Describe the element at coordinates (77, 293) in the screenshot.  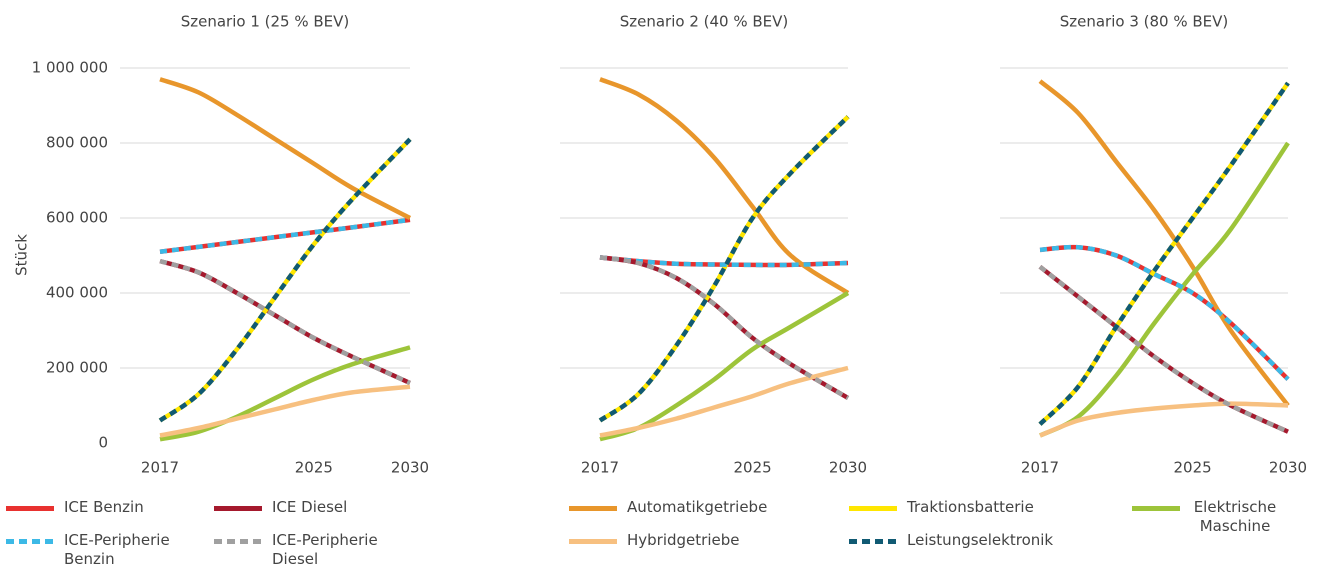
I see `y-tick-label: 400 000` at that location.